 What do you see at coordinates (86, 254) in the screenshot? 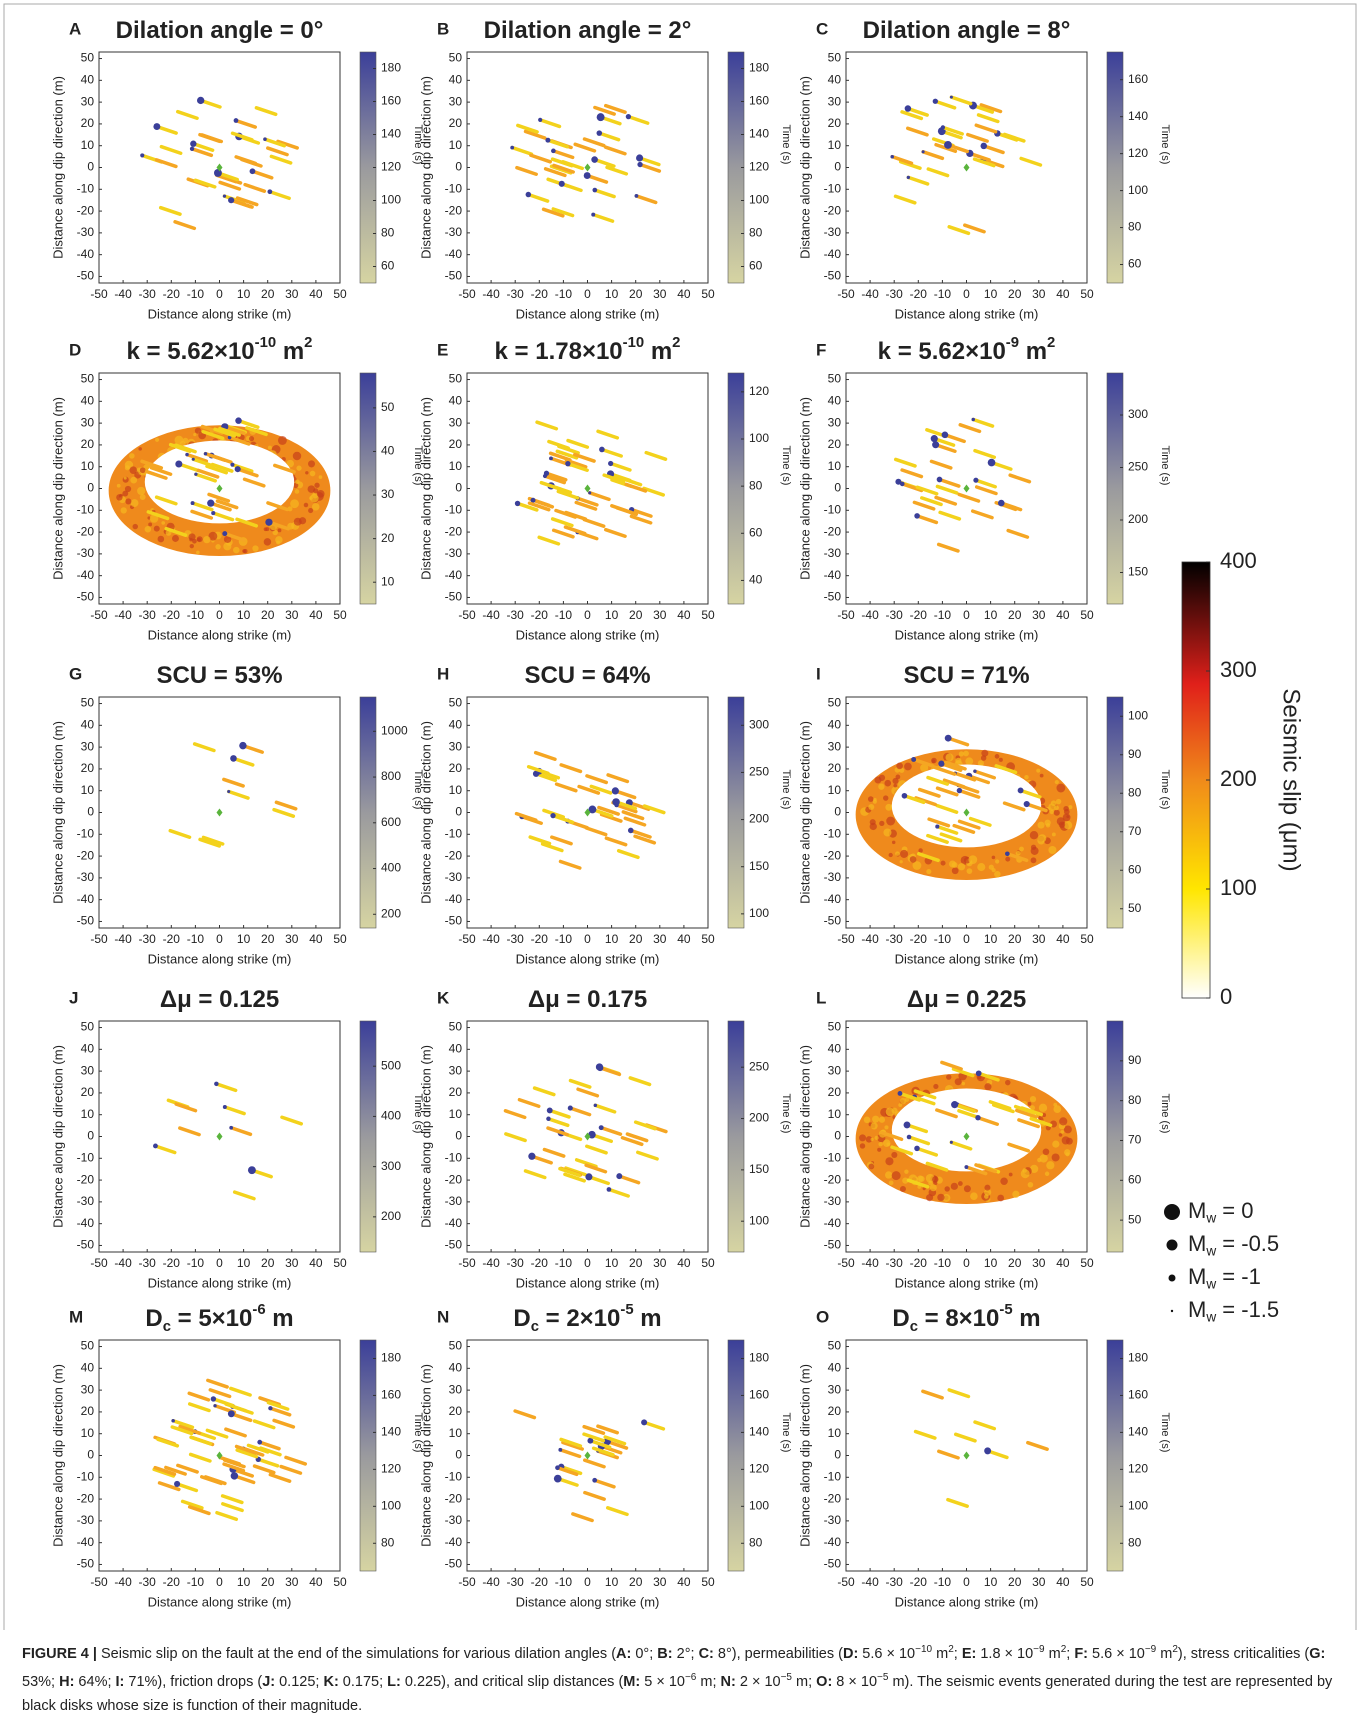
I see `y-tick-label: -40` at bounding box center [86, 254].